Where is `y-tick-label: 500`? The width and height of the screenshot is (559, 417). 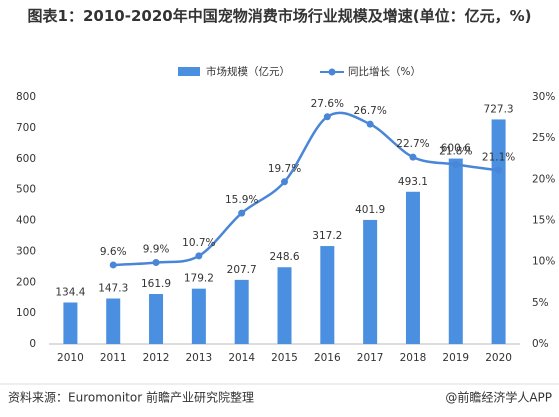 y-tick-label: 500 is located at coordinates (26, 190).